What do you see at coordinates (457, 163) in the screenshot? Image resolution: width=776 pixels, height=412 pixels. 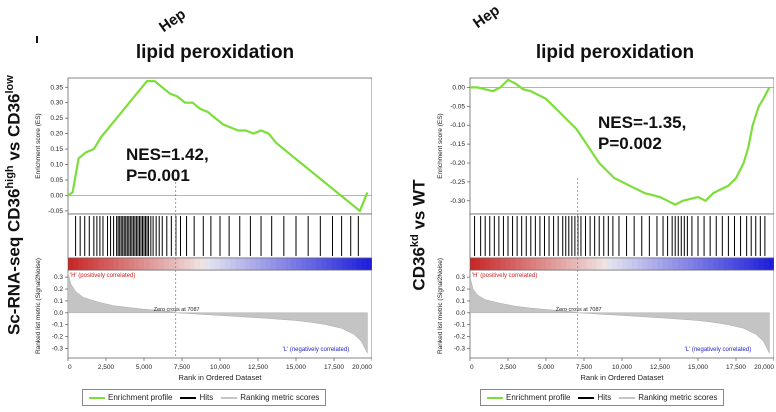 I see `es-ytick-label: -0.20` at bounding box center [457, 163].